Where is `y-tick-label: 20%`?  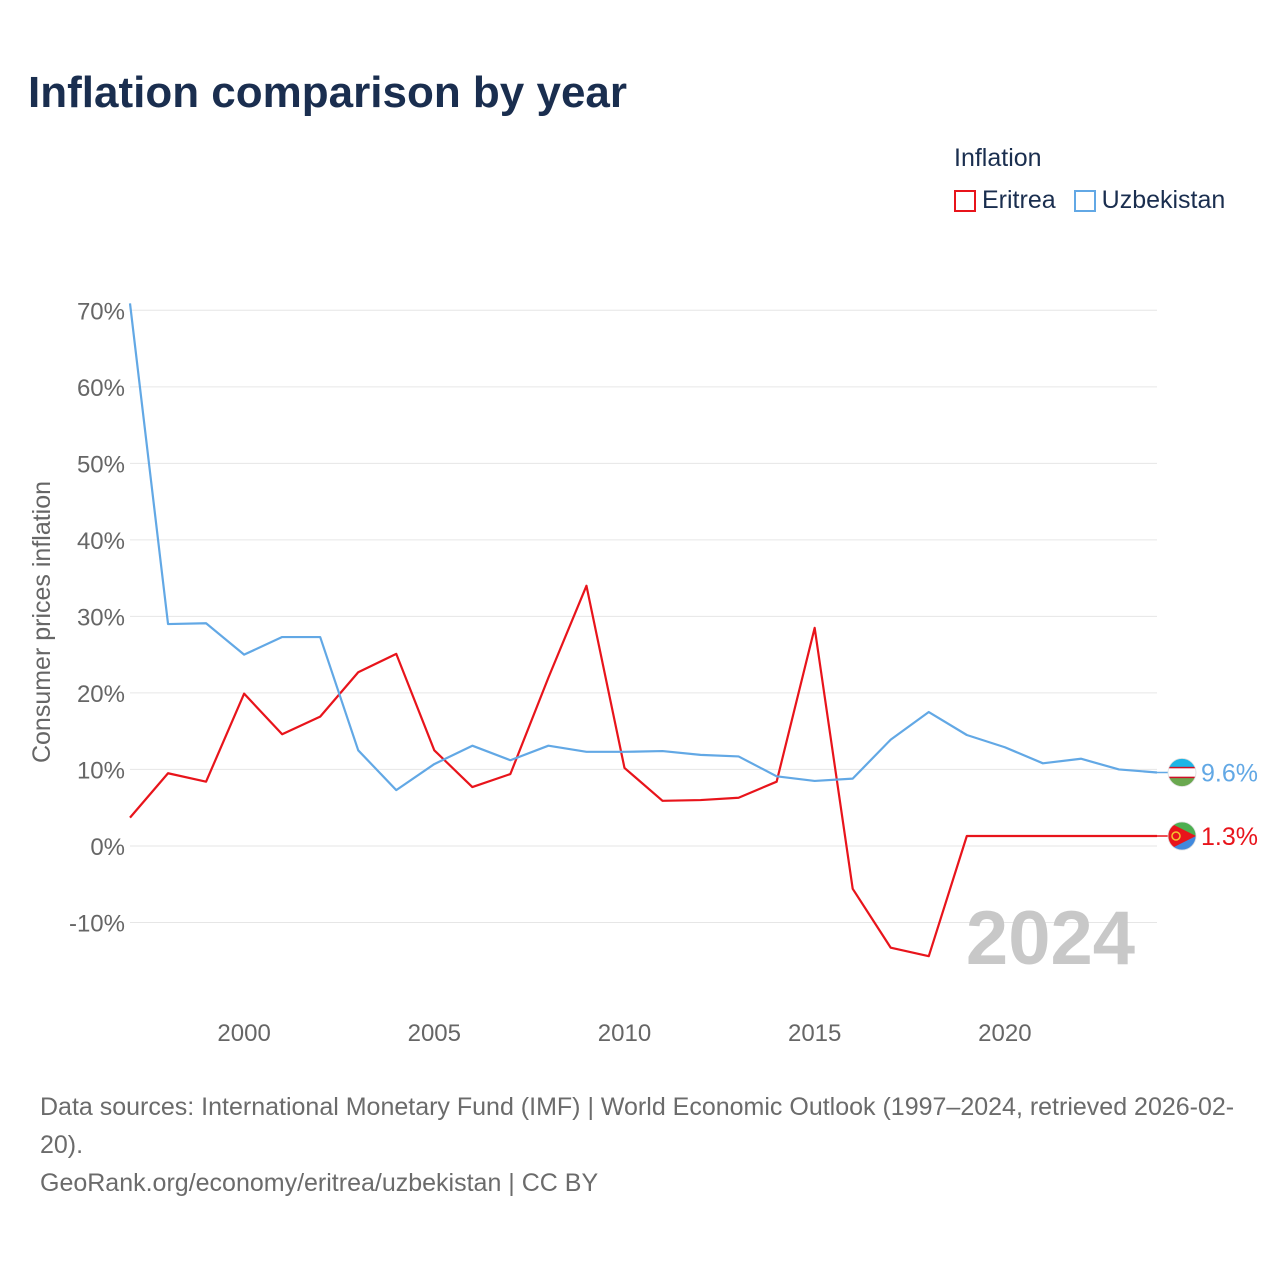 y-tick-label: 20% is located at coordinates (101, 694).